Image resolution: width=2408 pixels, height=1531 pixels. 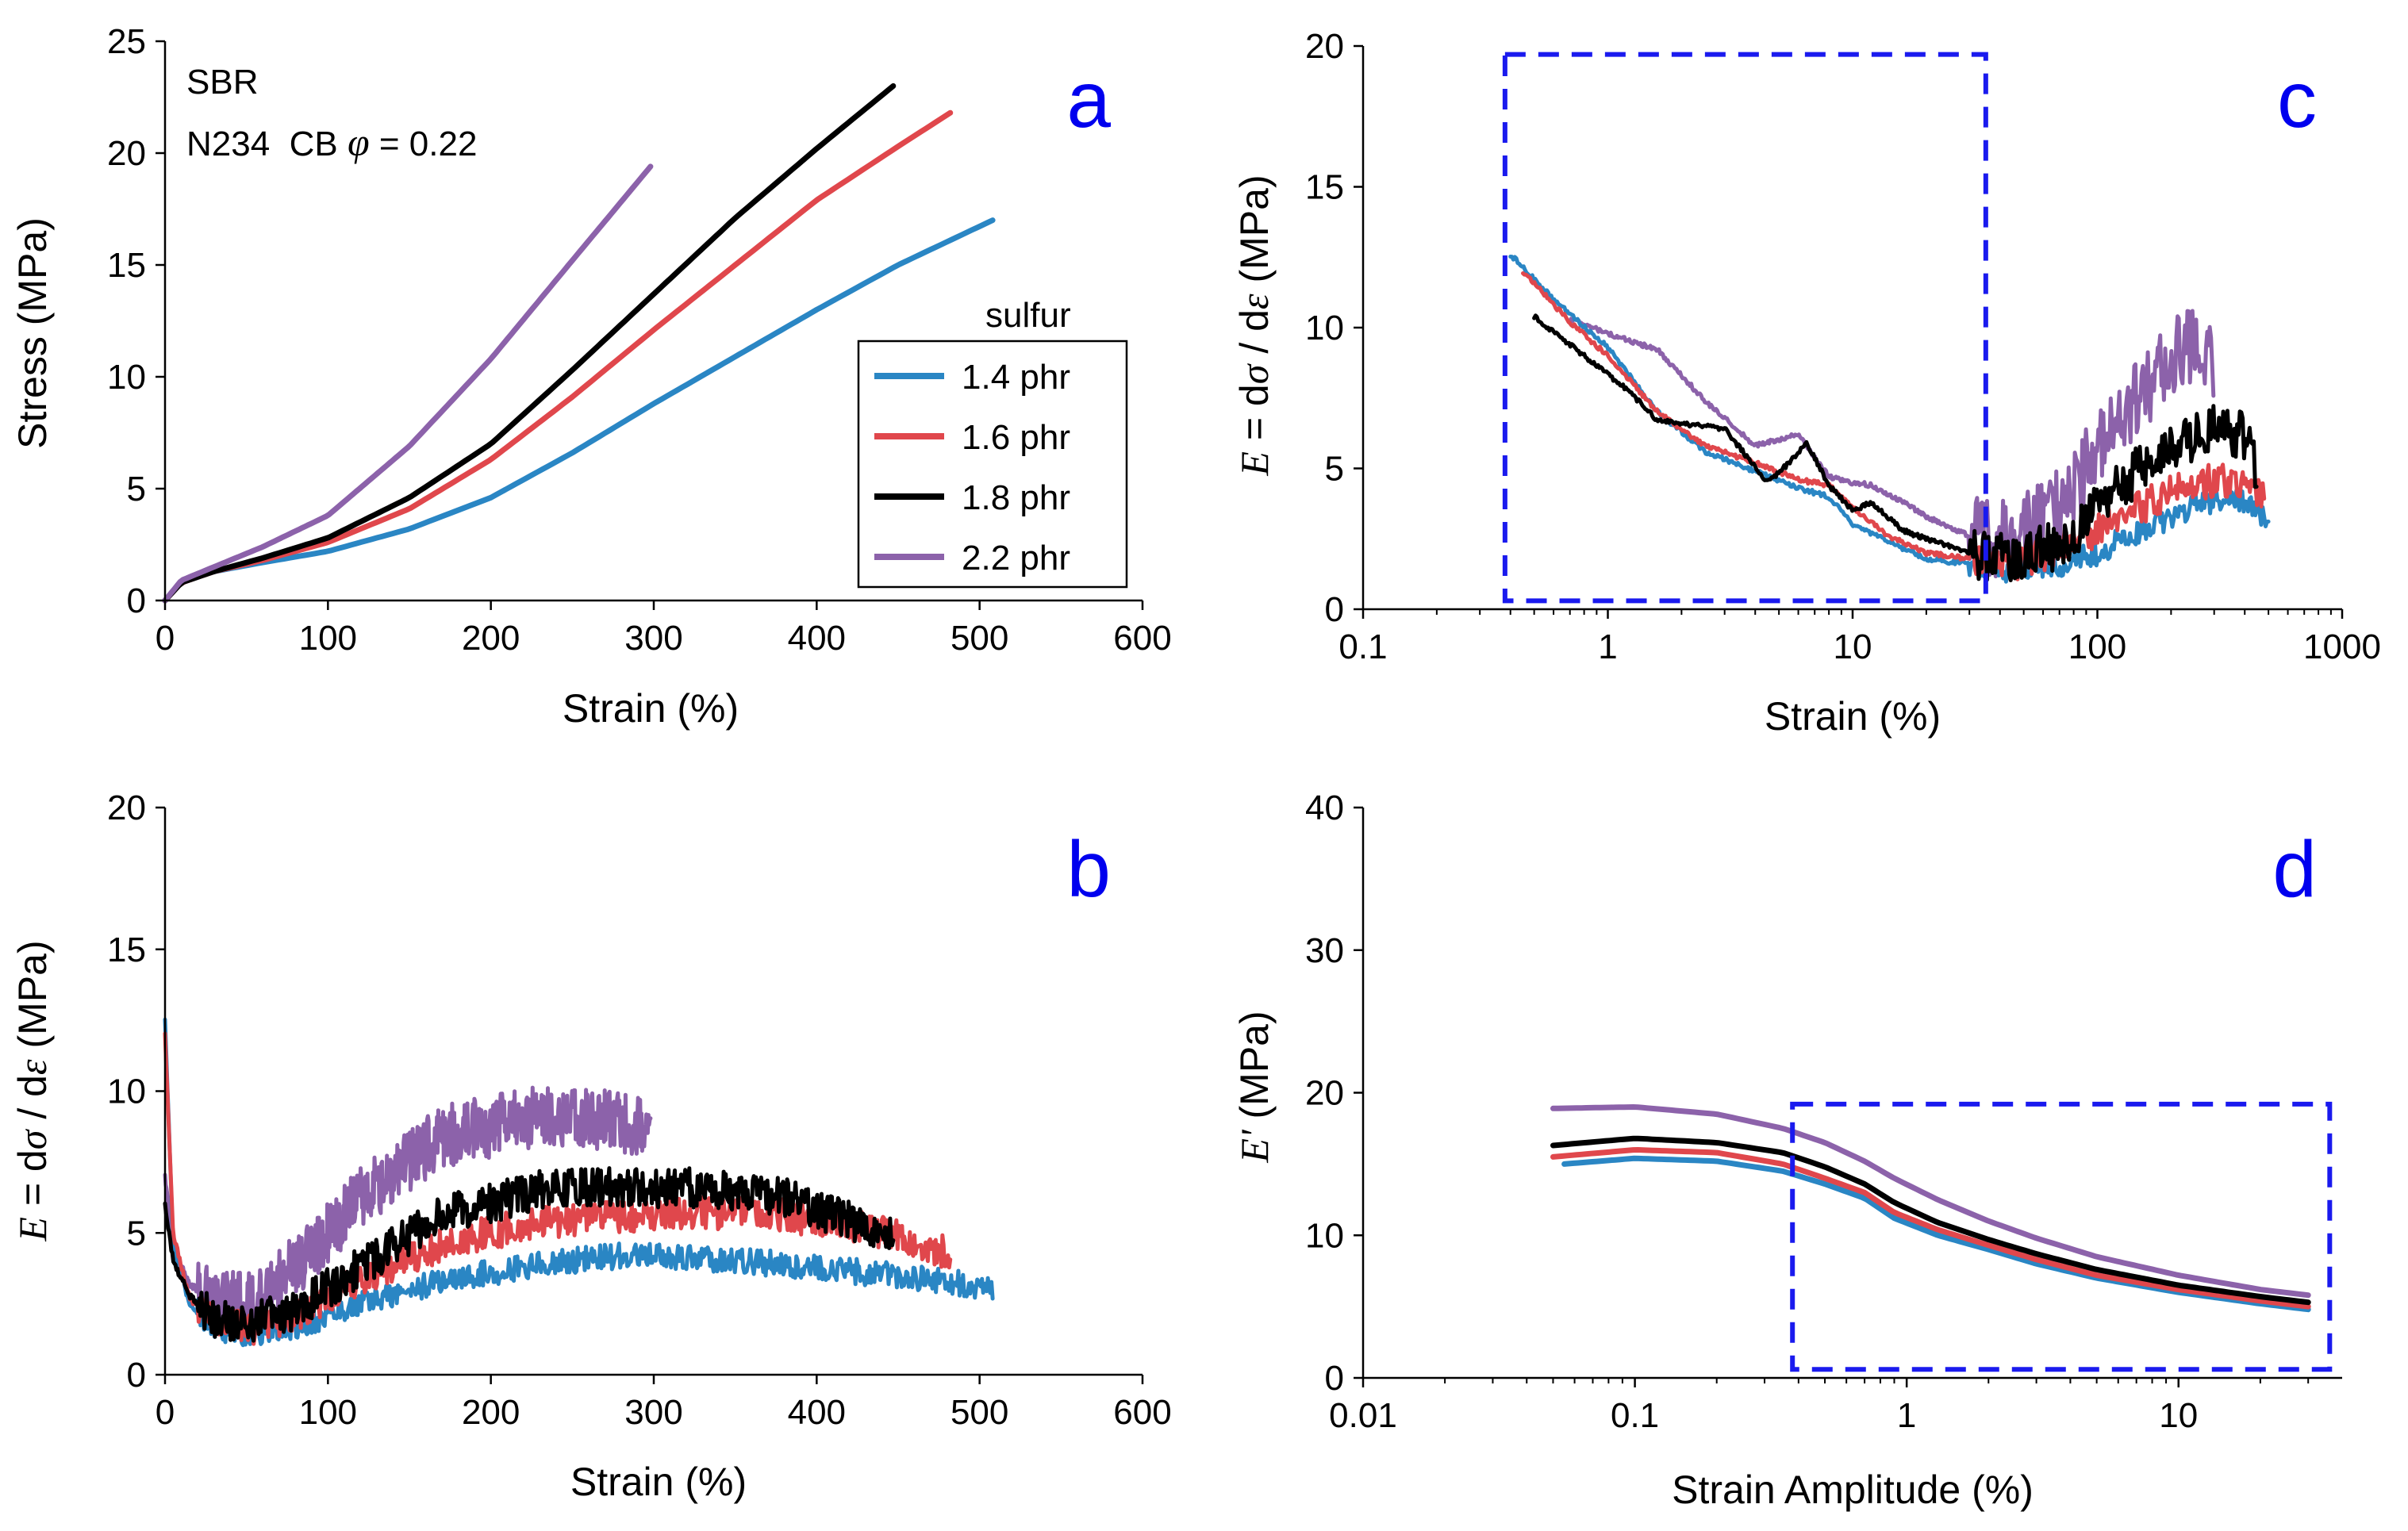 I want to click on material-label: SBR, so click(x=222, y=82).